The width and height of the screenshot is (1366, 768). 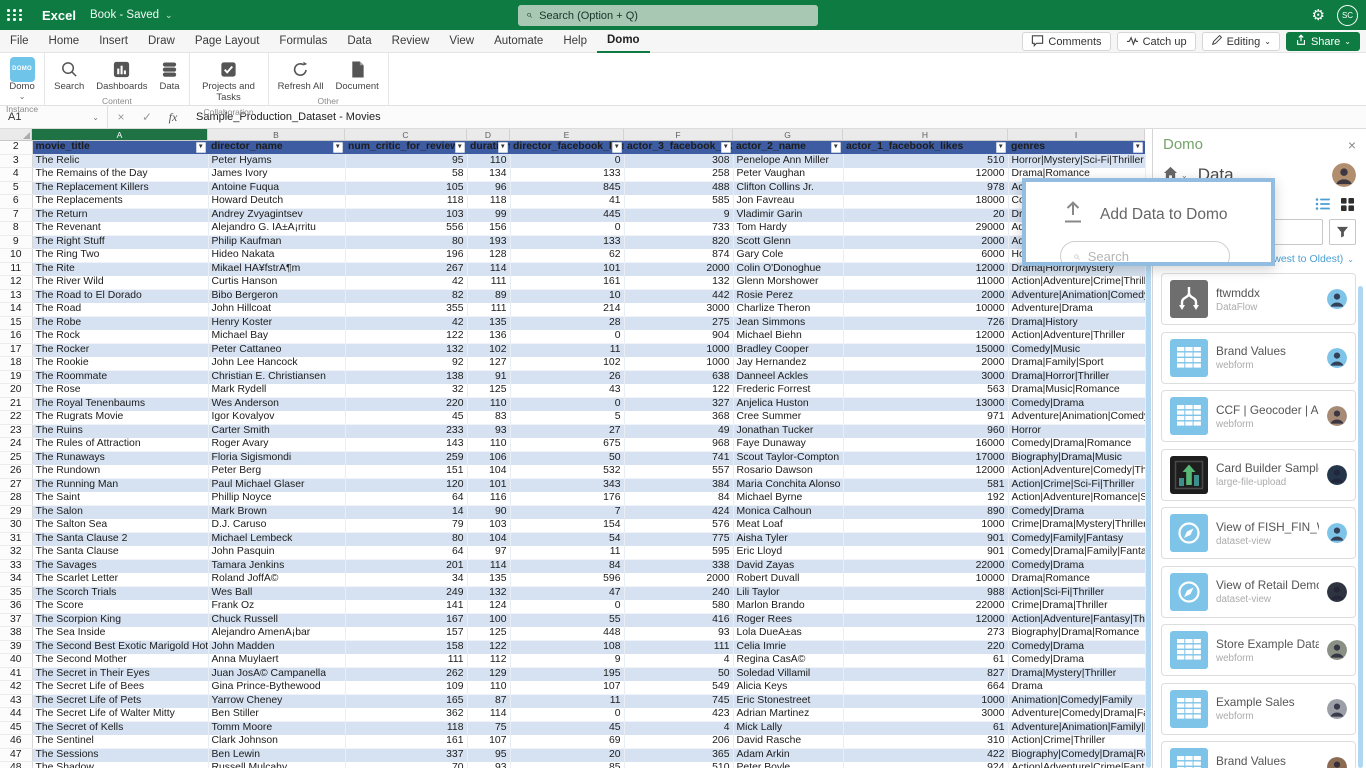 I want to click on cell: 192, so click(x=926, y=498).